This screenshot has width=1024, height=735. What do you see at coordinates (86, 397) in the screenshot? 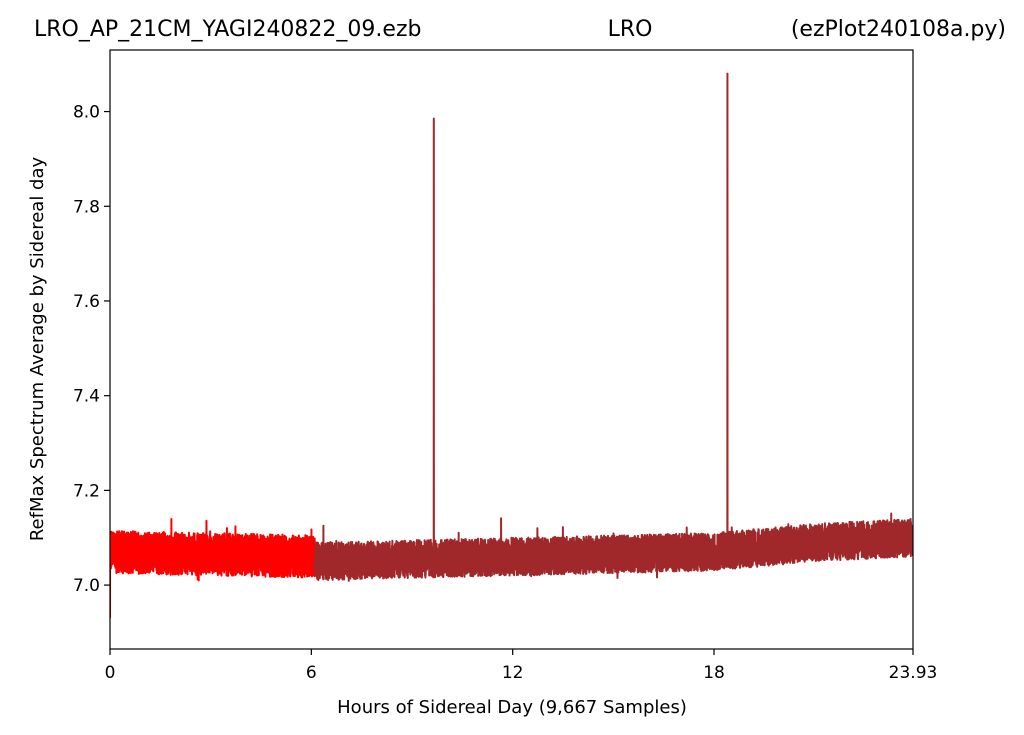
I see `y-tick-label: 7.4` at bounding box center [86, 397].